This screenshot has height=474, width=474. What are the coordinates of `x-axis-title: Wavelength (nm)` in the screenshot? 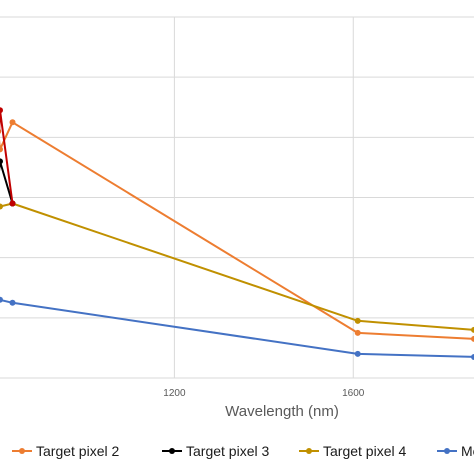 It's located at (282, 411).